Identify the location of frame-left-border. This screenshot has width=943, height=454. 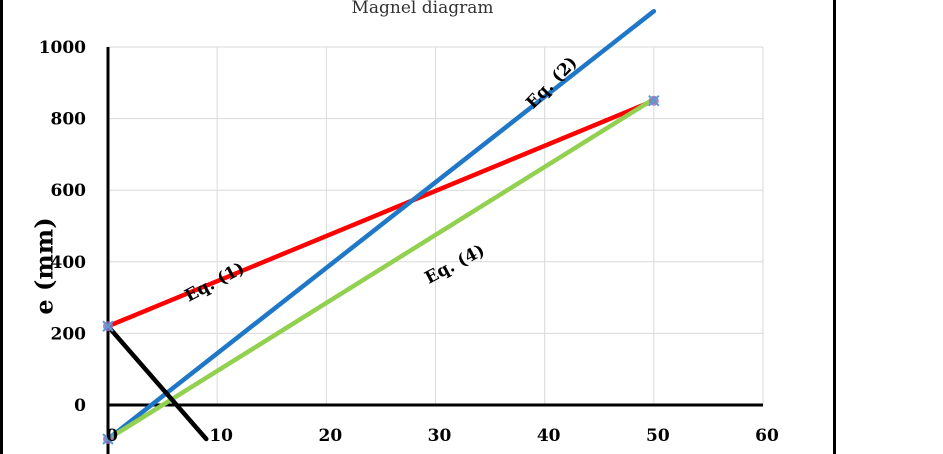
(1, 227).